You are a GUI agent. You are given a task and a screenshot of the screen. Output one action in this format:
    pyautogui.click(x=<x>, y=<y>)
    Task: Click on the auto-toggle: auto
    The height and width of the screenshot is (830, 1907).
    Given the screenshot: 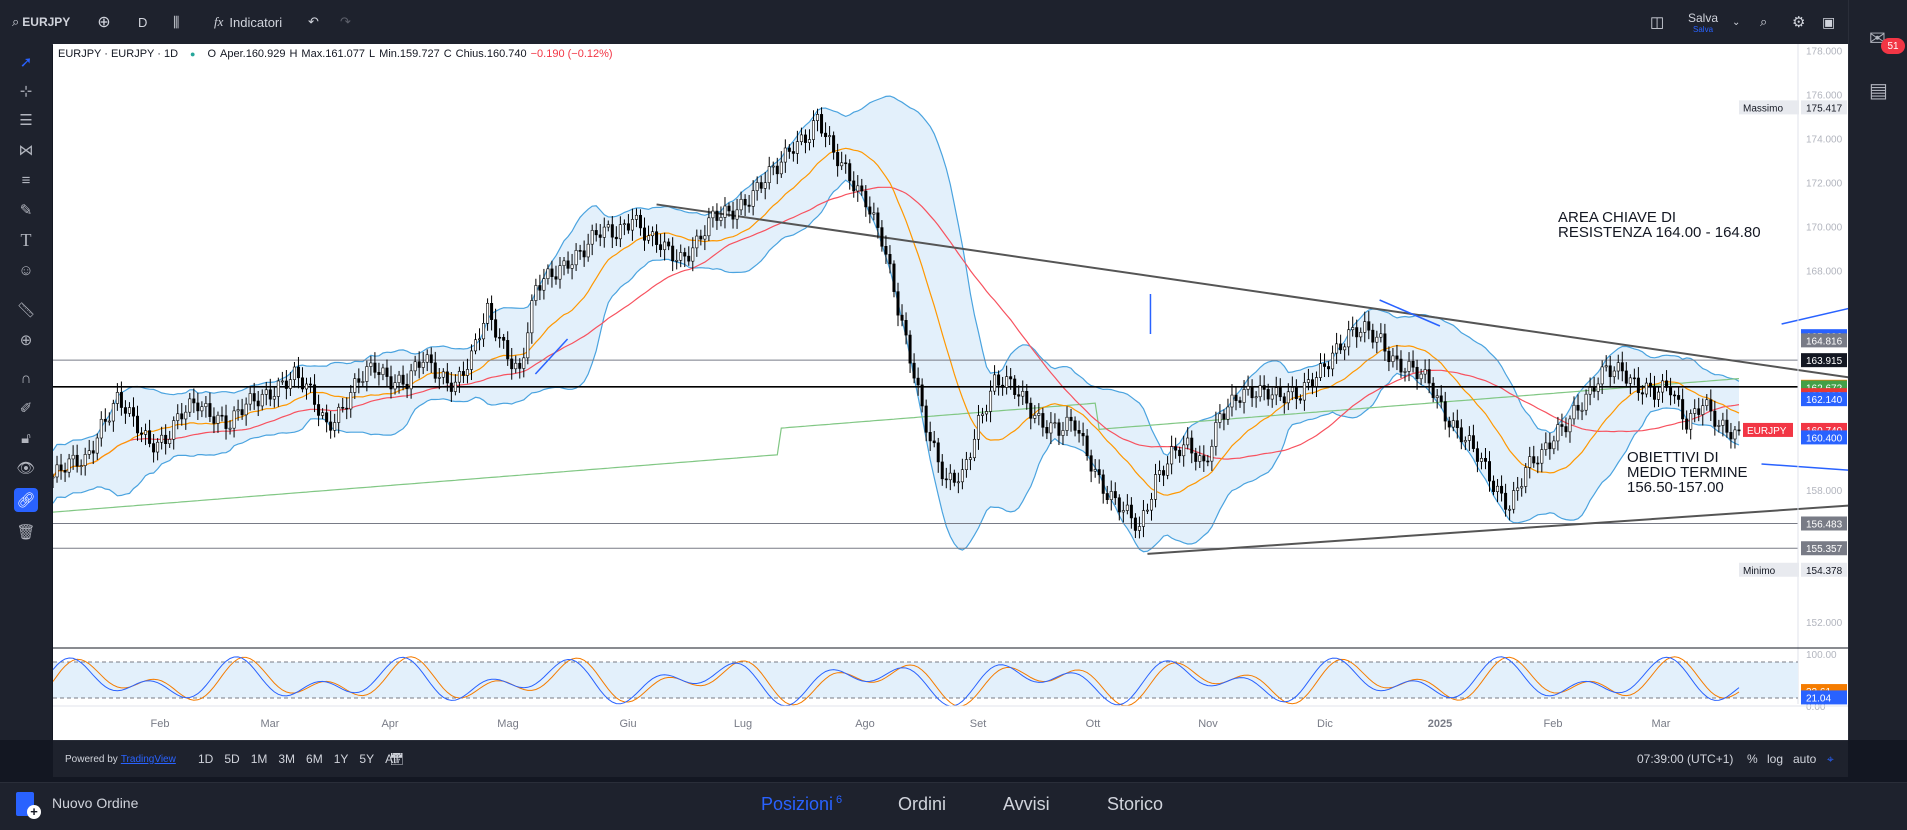 What is the action you would take?
    pyautogui.click(x=1805, y=759)
    